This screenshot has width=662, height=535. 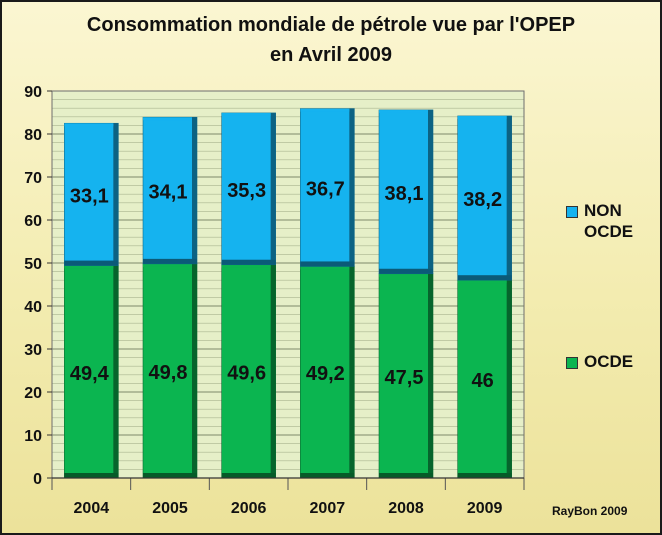 I want to click on bar-non-ocde-2007, so click(x=327, y=187).